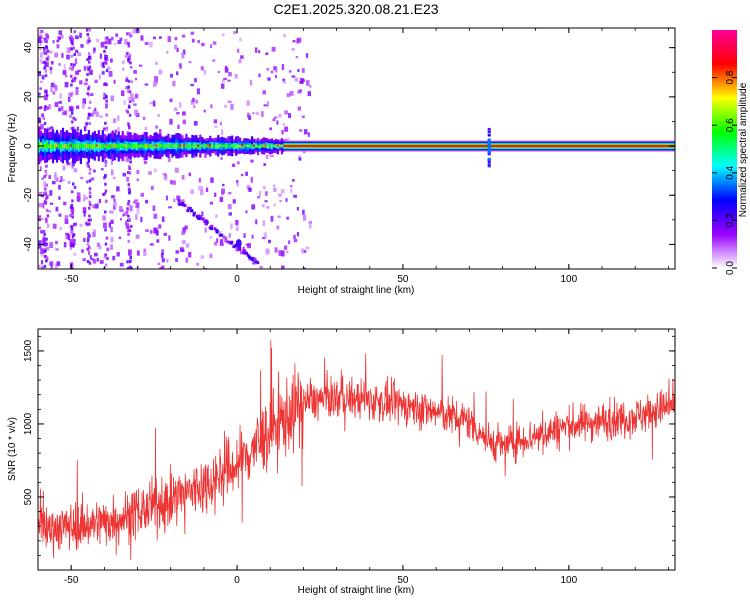  Describe the element at coordinates (730, 172) in the screenshot. I see `colorbar-tick-label: 0.4` at that location.